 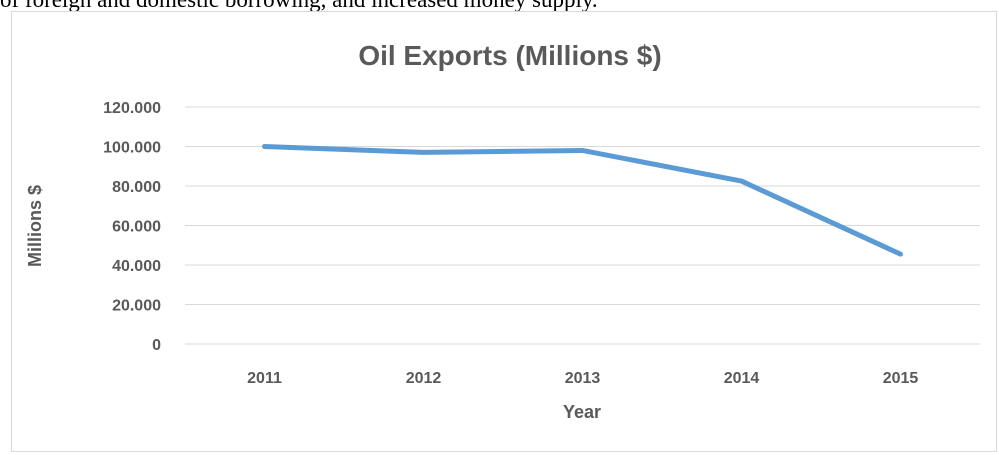 I want to click on y-tick-label: 80.000, so click(x=136, y=187).